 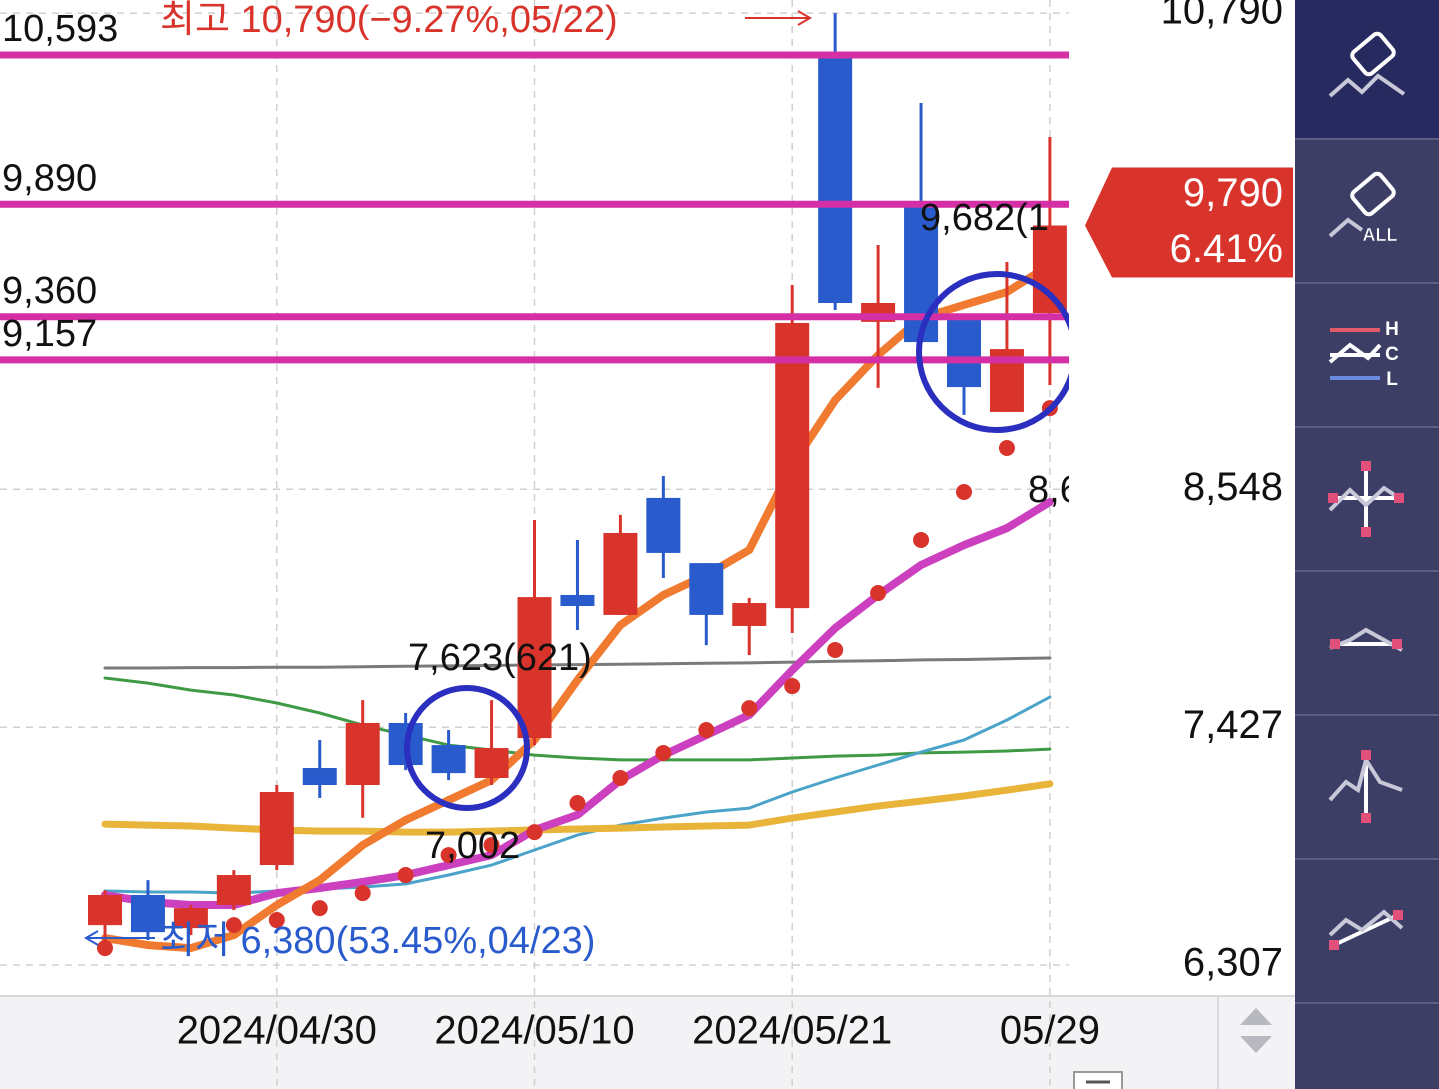 What do you see at coordinates (472, 846) in the screenshot?
I see `annotation: 7,002` at bounding box center [472, 846].